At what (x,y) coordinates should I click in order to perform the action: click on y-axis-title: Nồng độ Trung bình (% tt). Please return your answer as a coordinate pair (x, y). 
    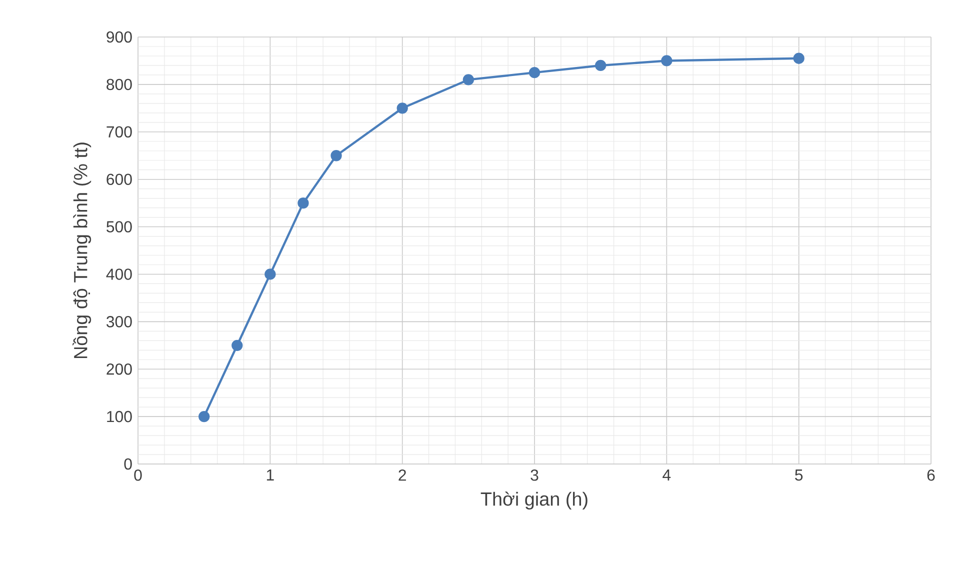
    Looking at the image, I should click on (82, 250).